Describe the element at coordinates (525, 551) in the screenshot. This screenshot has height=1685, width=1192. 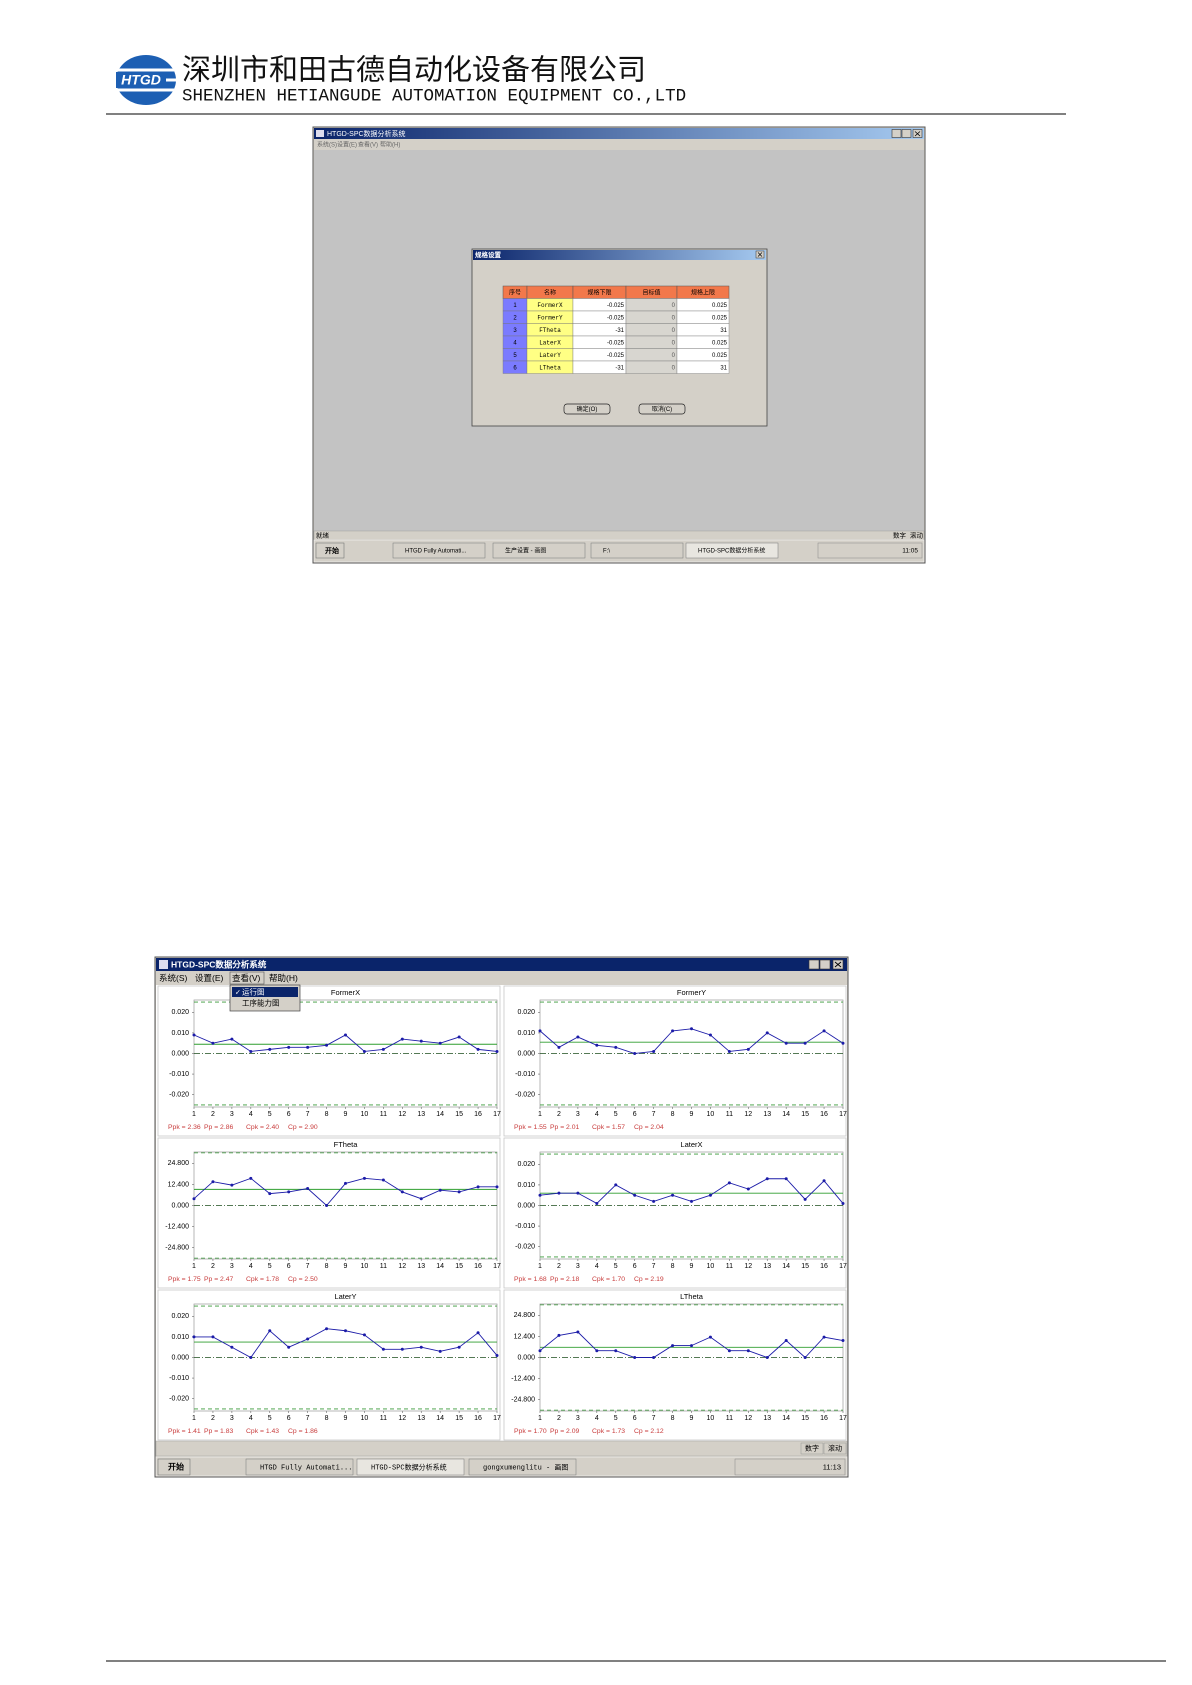
I see `taskbar-label: 生产设置 - 画图` at that location.